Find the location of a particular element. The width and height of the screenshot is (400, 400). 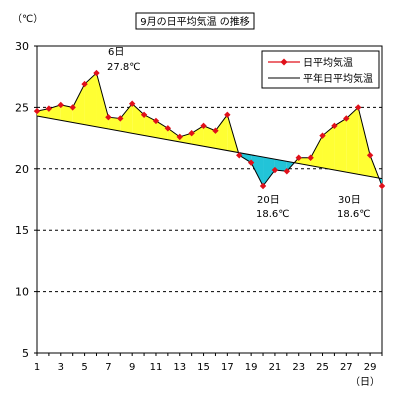

y-tick-label-5: 5 is located at coordinates (25, 353).